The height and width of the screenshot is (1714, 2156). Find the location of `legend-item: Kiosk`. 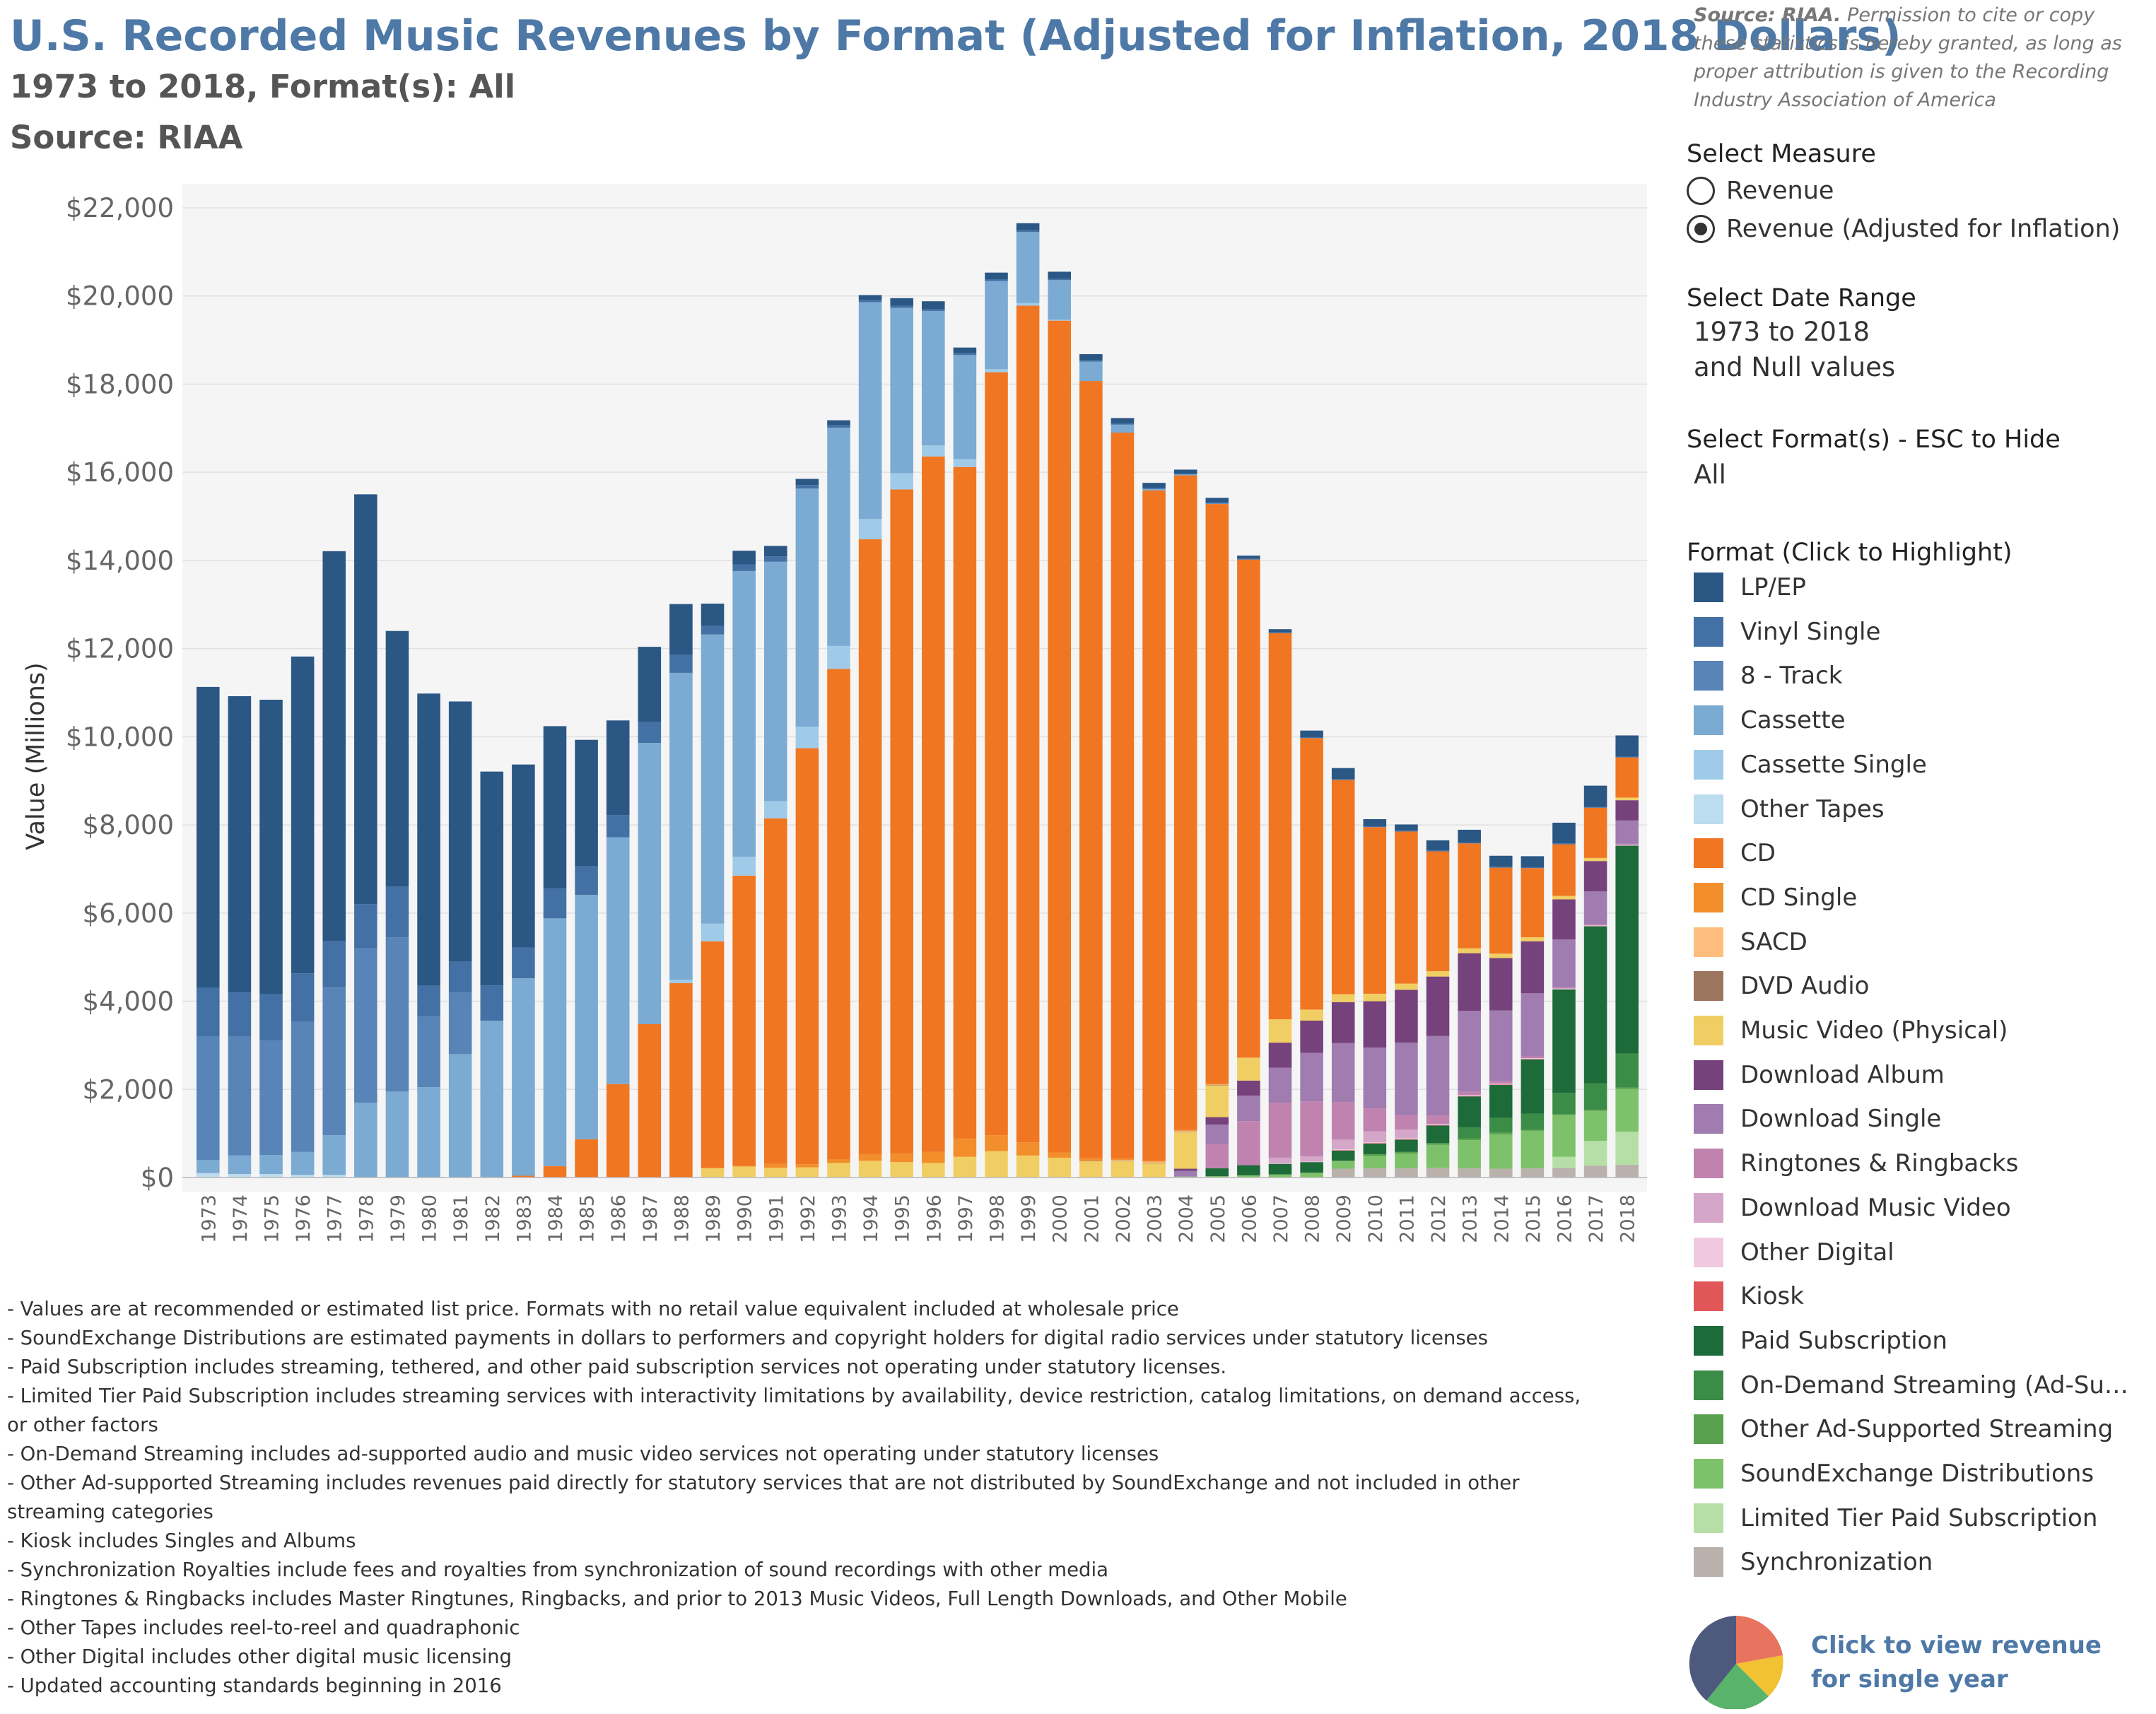

legend-item: Kiosk is located at coordinates (1920, 1296).